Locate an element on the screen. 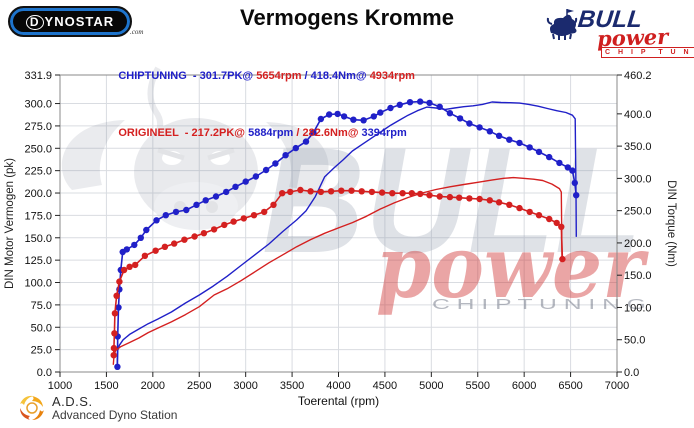 This screenshot has width=694, height=428. x-tick-label: 1000 is located at coordinates (60, 386).